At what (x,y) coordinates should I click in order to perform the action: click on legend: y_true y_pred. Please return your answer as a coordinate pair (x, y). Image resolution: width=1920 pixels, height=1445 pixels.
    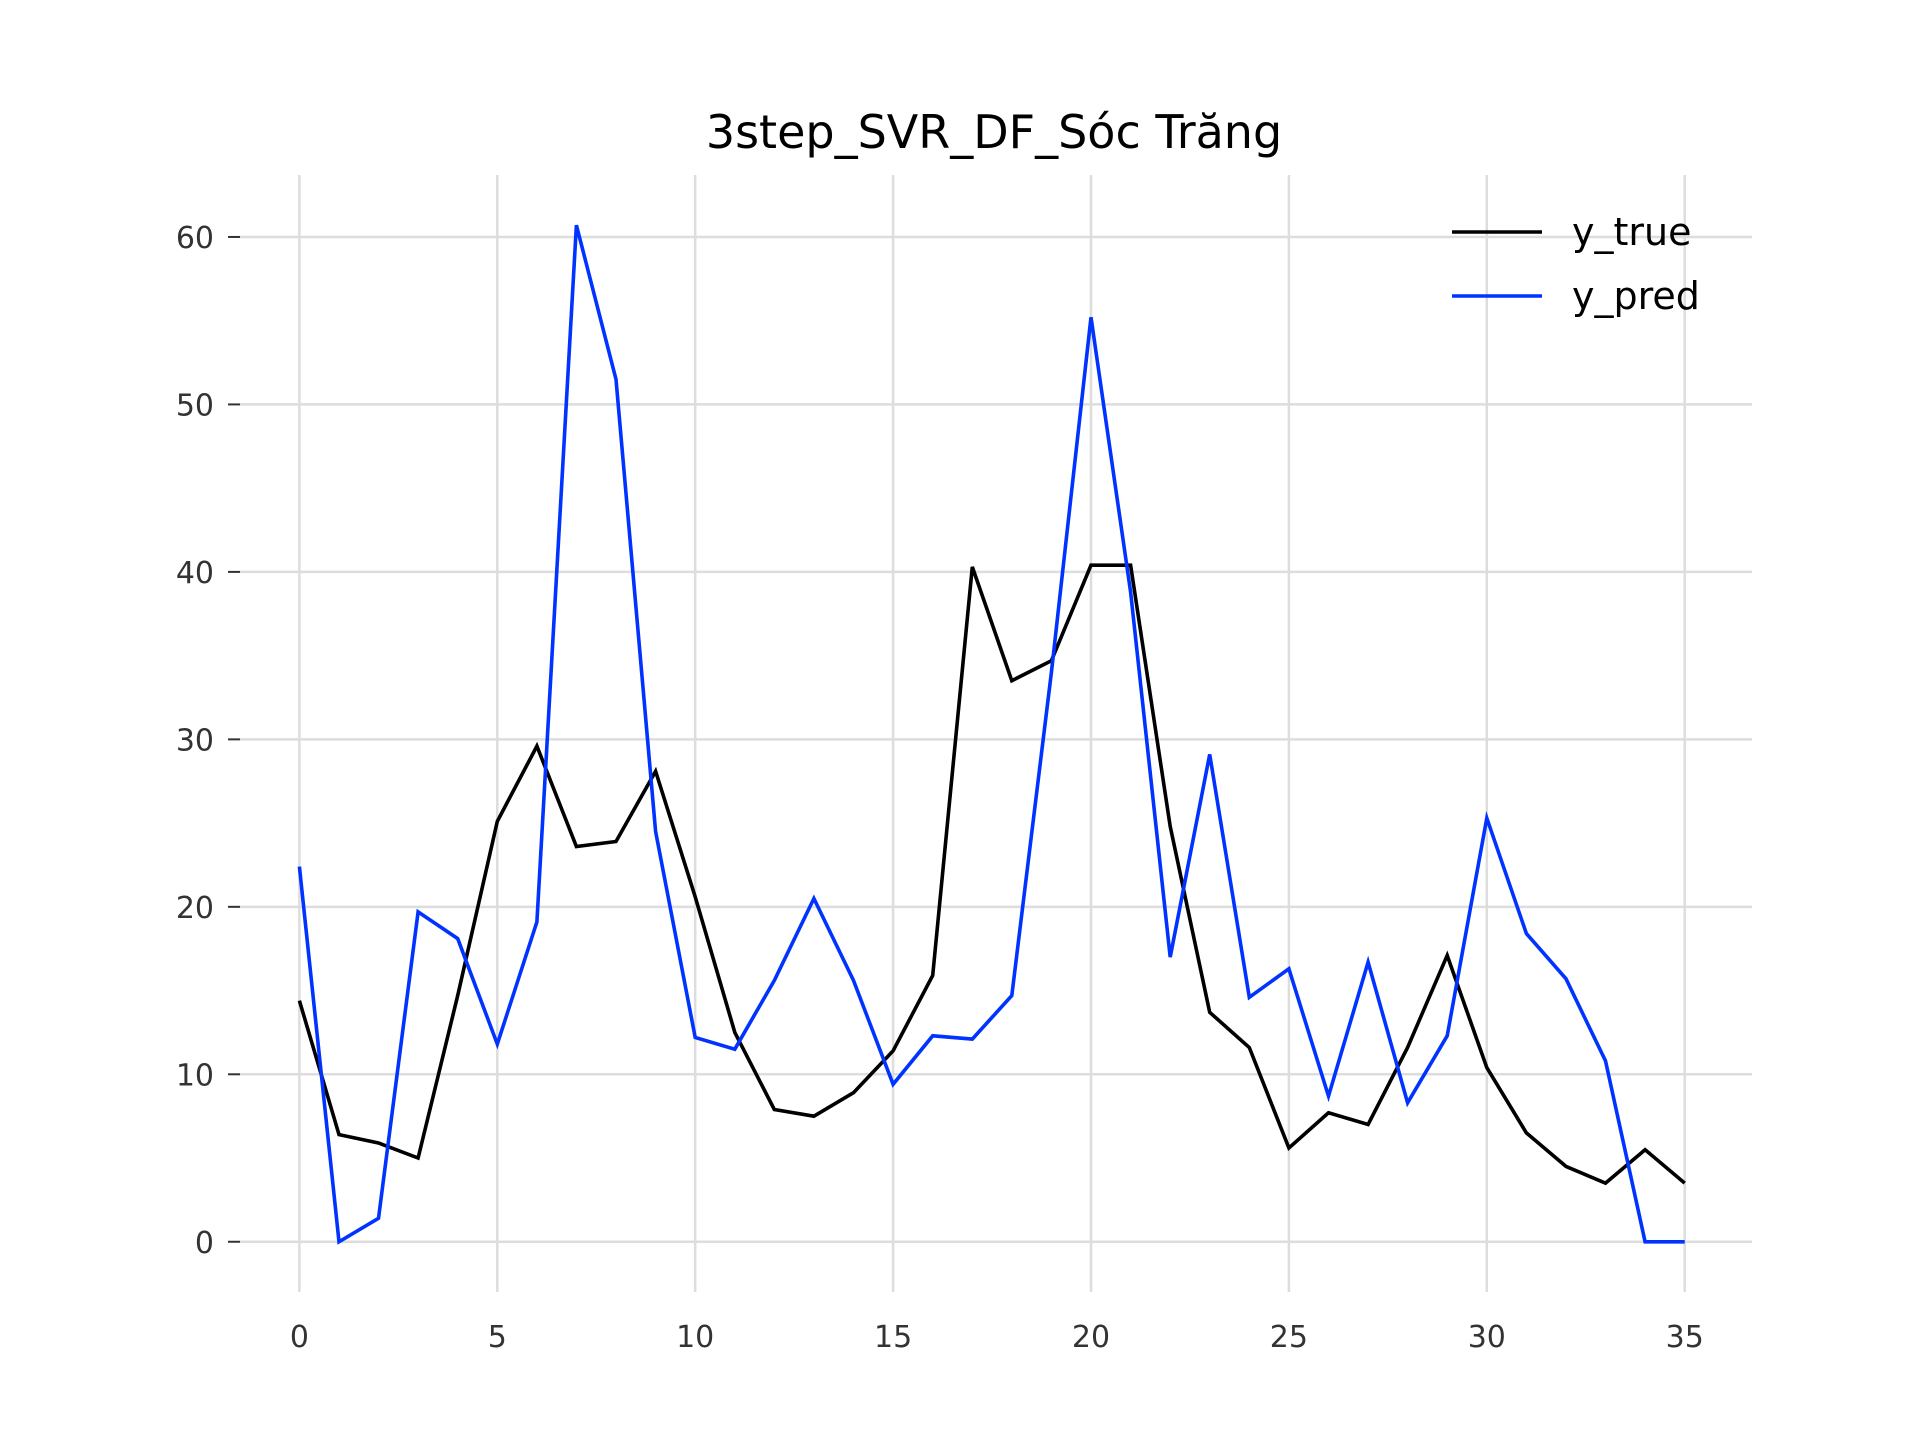
    Looking at the image, I should click on (1576, 264).